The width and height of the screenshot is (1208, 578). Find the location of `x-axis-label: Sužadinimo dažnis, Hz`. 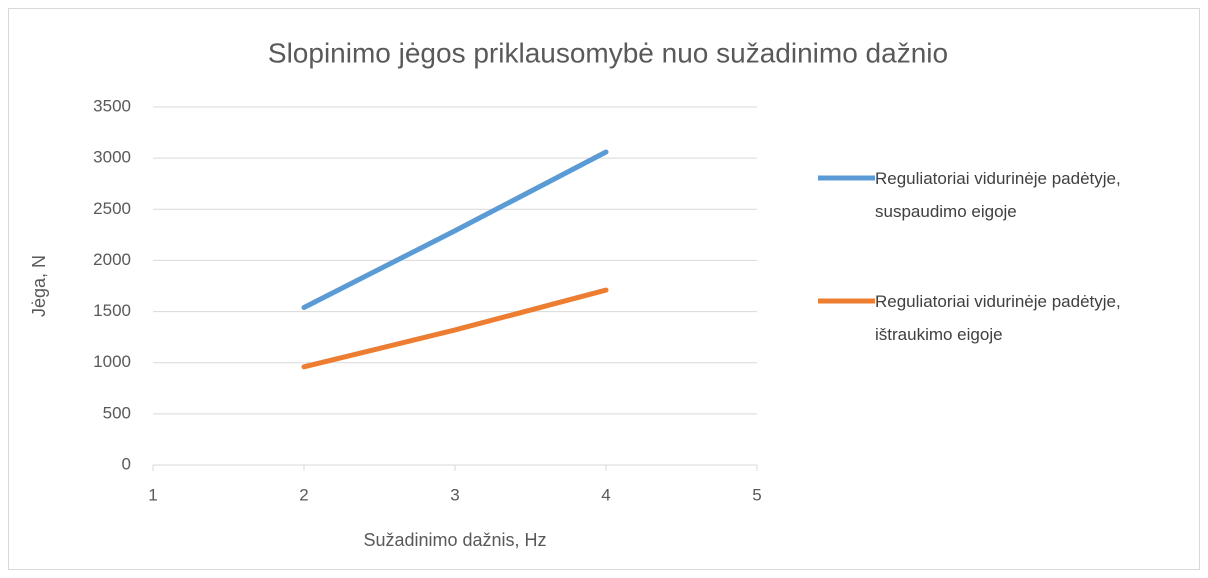

x-axis-label: Sužadinimo dažnis, Hz is located at coordinates (454, 540).